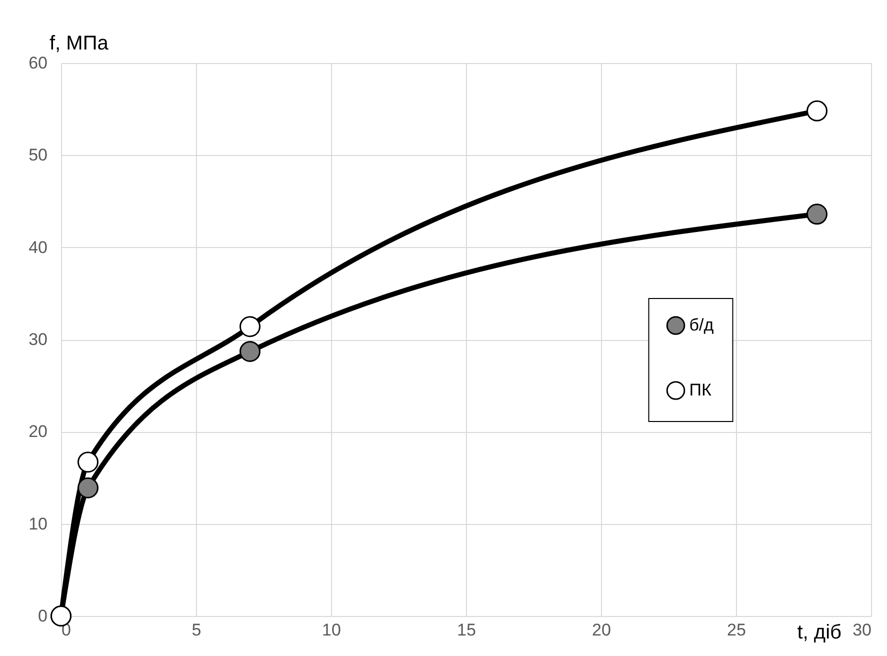 The height and width of the screenshot is (656, 887). What do you see at coordinates (80, 43) in the screenshot?
I see `y-axis-title: f, МПа` at bounding box center [80, 43].